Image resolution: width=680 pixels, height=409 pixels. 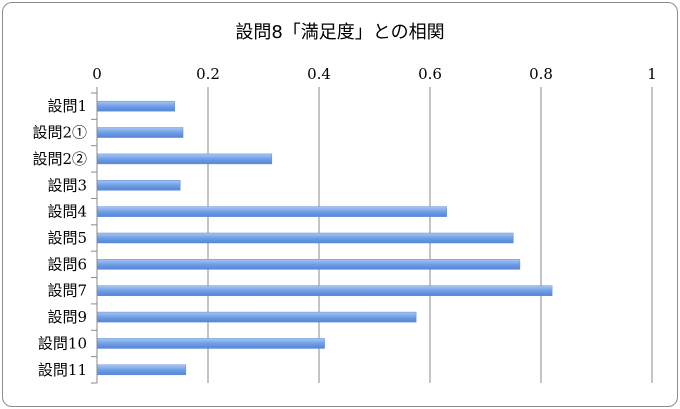 What do you see at coordinates (67, 185) in the screenshot?
I see `category-label: 設問3` at bounding box center [67, 185].